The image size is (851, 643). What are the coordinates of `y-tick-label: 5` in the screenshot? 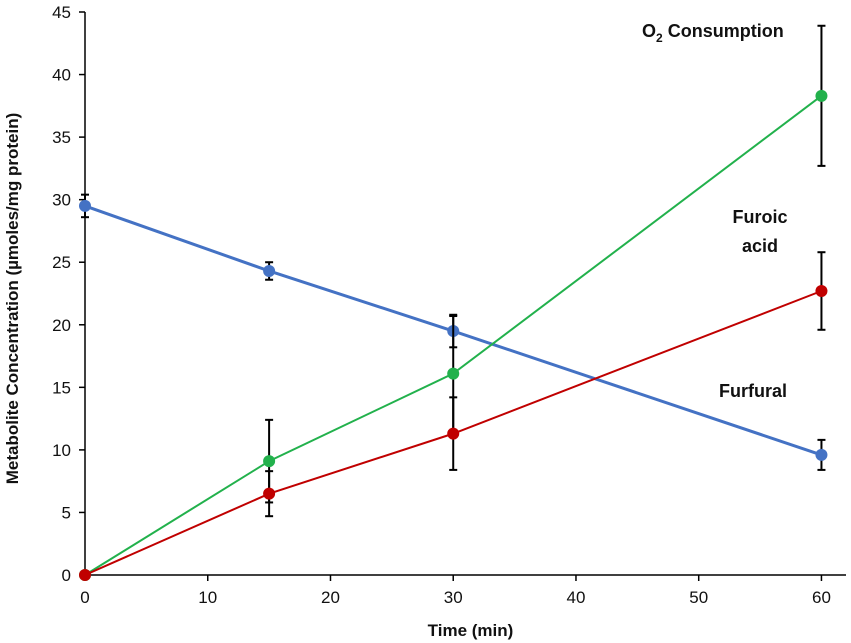 It's located at (66, 512).